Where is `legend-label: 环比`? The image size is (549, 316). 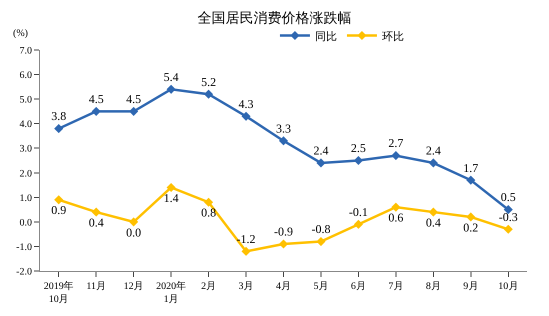 legend-label: 环比 is located at coordinates (393, 36).